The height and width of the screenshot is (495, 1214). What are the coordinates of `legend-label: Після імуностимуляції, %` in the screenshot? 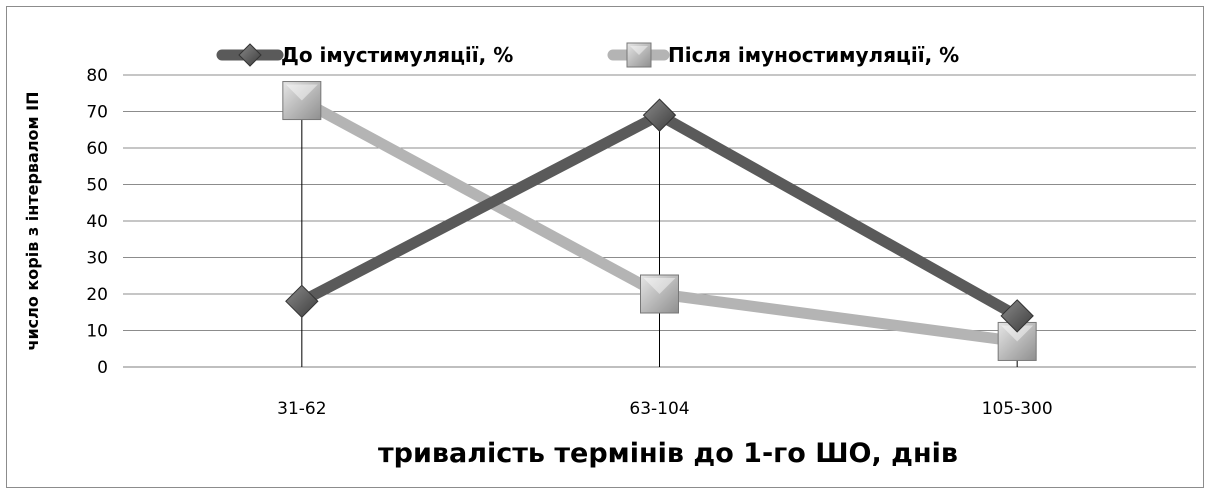 It's located at (813, 55).